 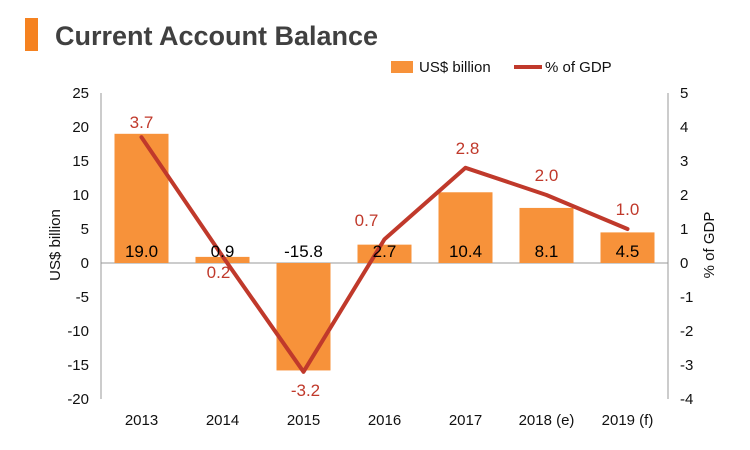 What do you see at coordinates (78, 365) in the screenshot?
I see `y-tick-label-left: -15` at bounding box center [78, 365].